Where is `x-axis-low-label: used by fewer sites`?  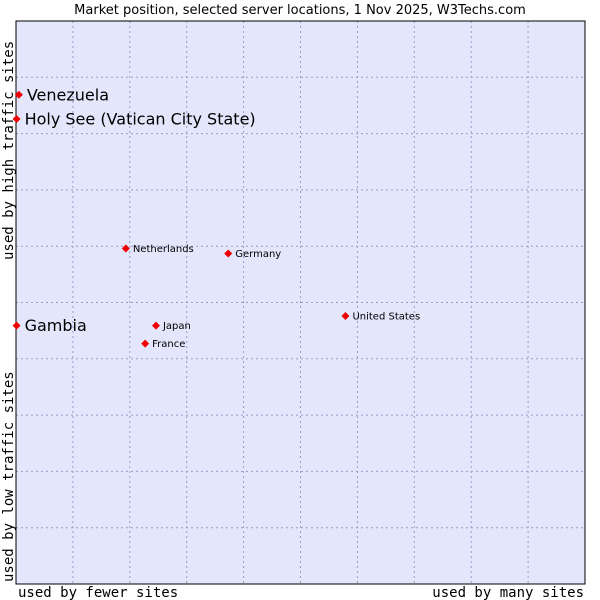
x-axis-low-label: used by fewer sites is located at coordinates (98, 592).